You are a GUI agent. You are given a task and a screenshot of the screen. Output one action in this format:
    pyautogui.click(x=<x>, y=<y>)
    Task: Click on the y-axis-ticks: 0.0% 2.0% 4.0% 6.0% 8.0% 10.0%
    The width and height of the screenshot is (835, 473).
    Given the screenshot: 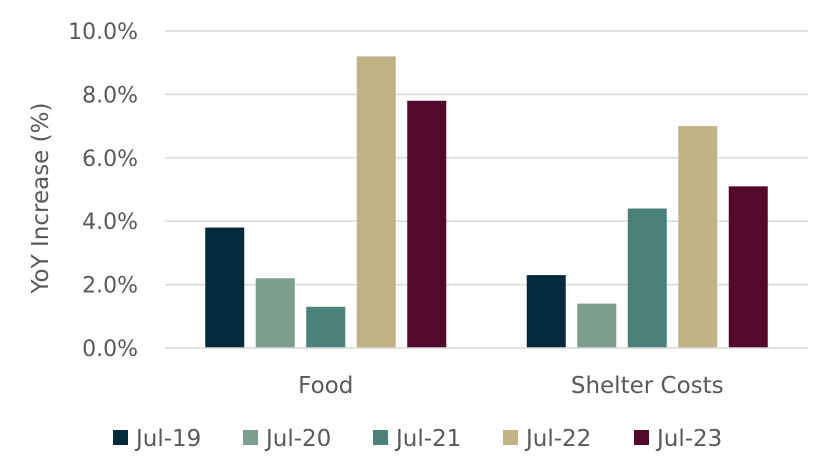 What is the action you would take?
    pyautogui.click(x=103, y=191)
    